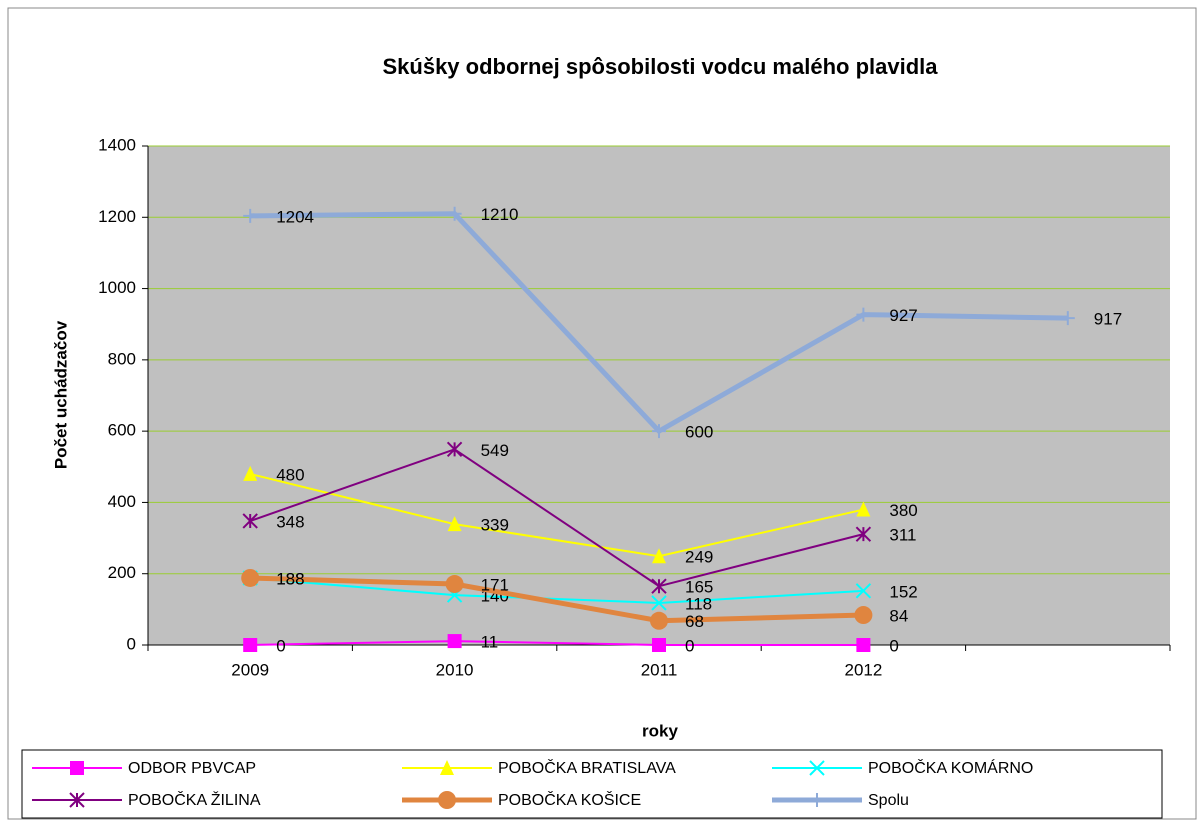  Describe the element at coordinates (290, 578) in the screenshot. I see `data-label: 188` at that location.